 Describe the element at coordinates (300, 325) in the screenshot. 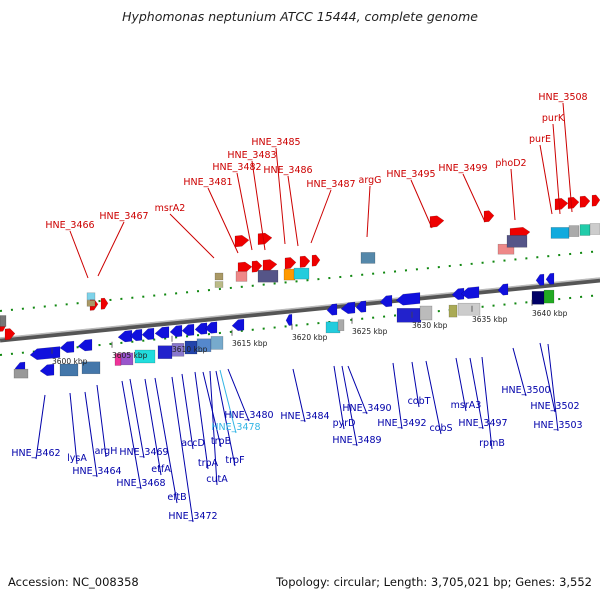

I see `reverse-outer-guide` at that location.